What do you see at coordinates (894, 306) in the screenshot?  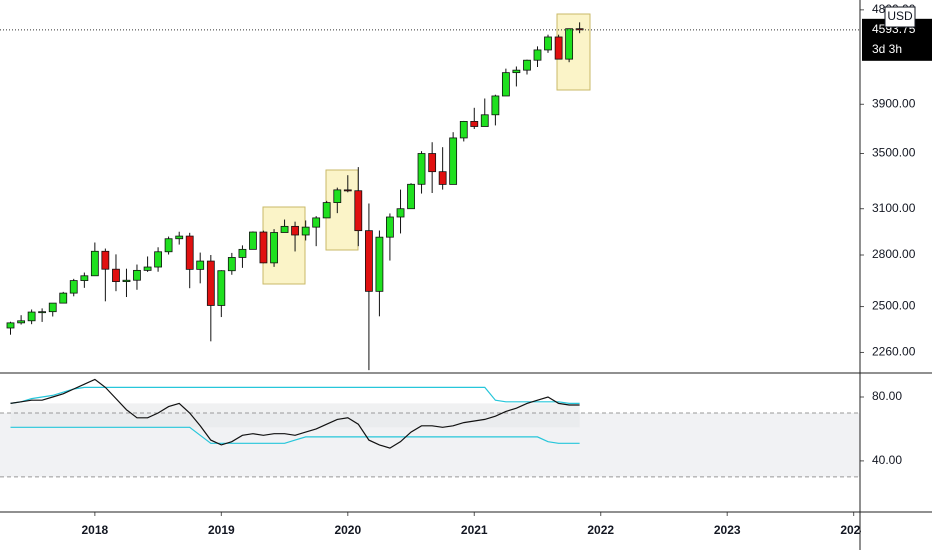 I see `y-tick-label: 2500.00` at bounding box center [894, 306].